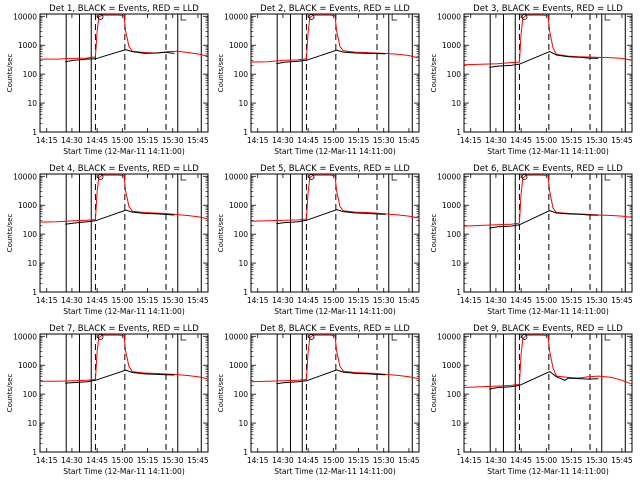  I want to click on chart-title: Det 2, BLACK = Events, RED = LLD, so click(335, 9).